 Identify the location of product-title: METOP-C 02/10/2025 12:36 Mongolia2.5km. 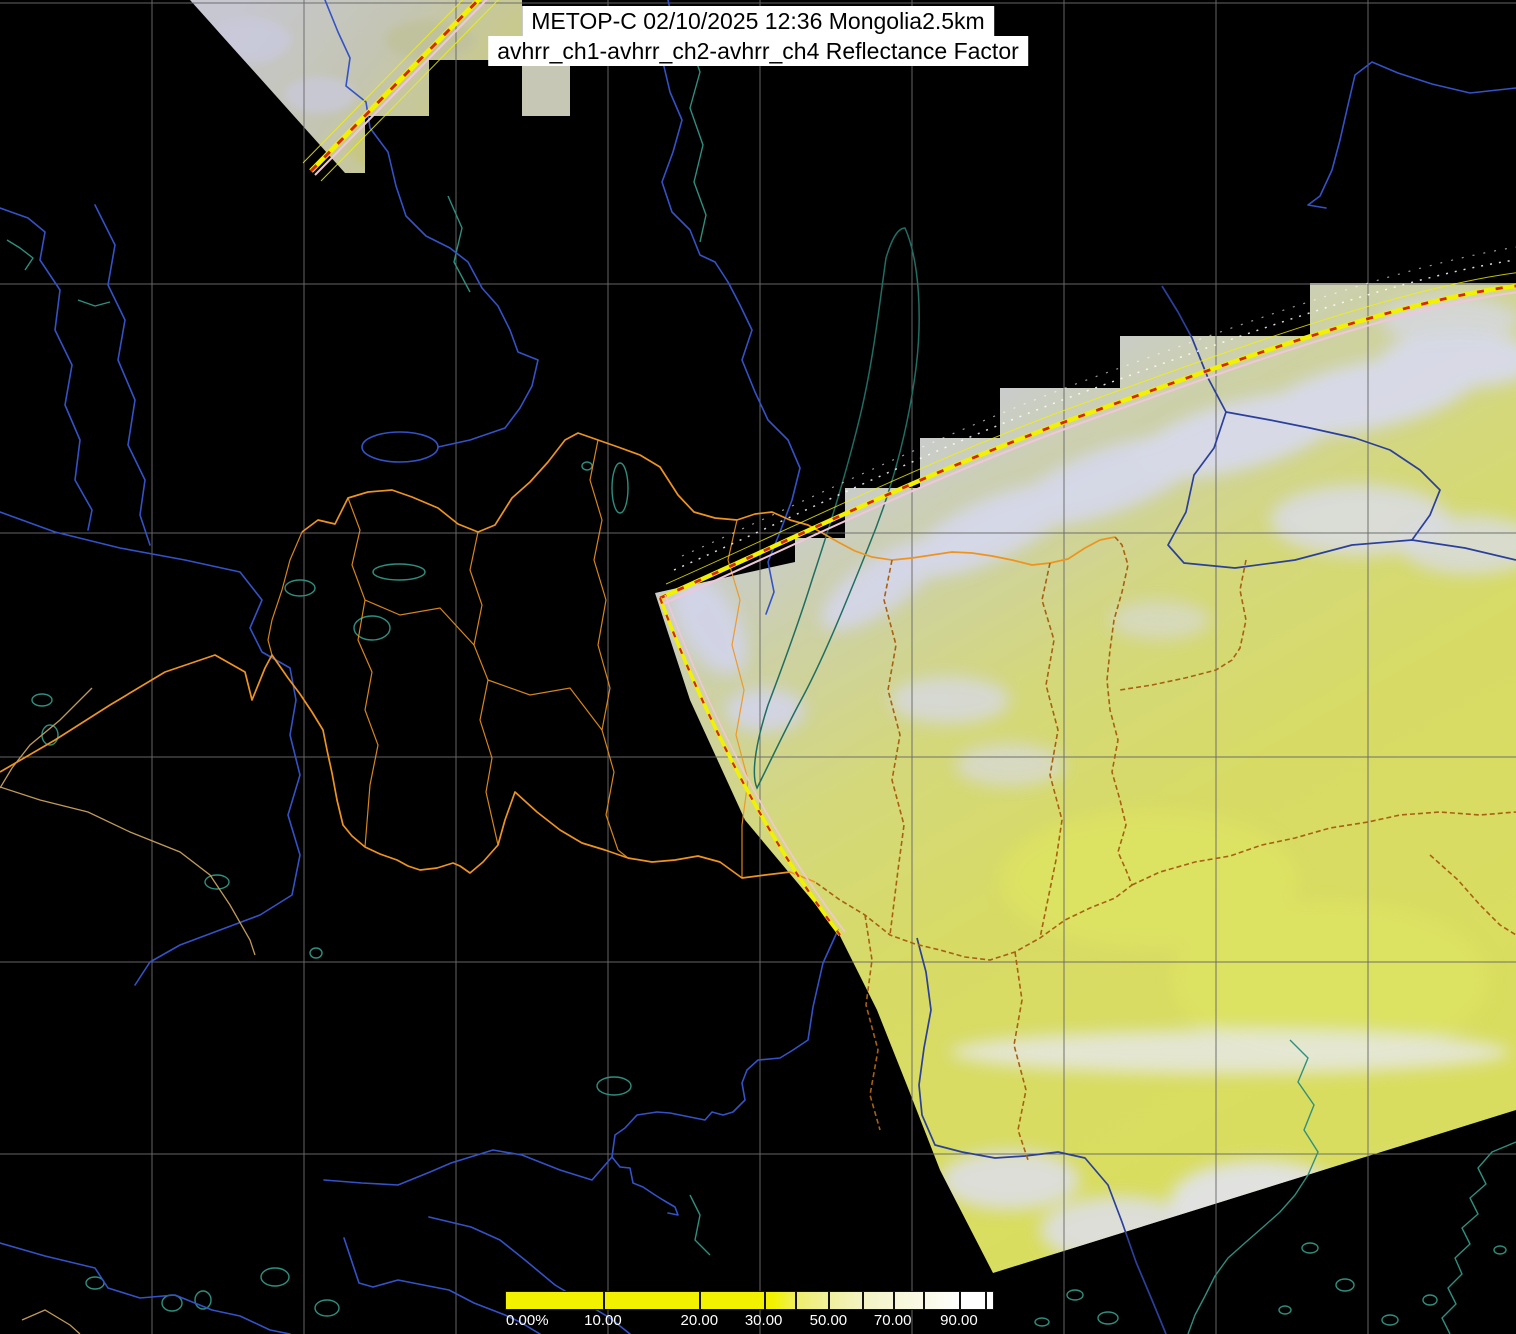
(758, 21).